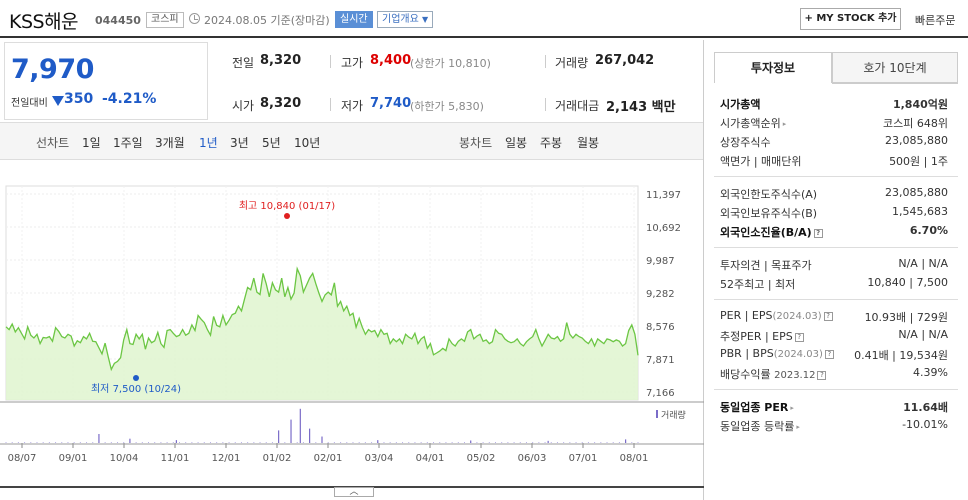 The width and height of the screenshot is (968, 500). I want to click on volume-legend: 거래량, so click(673, 415).